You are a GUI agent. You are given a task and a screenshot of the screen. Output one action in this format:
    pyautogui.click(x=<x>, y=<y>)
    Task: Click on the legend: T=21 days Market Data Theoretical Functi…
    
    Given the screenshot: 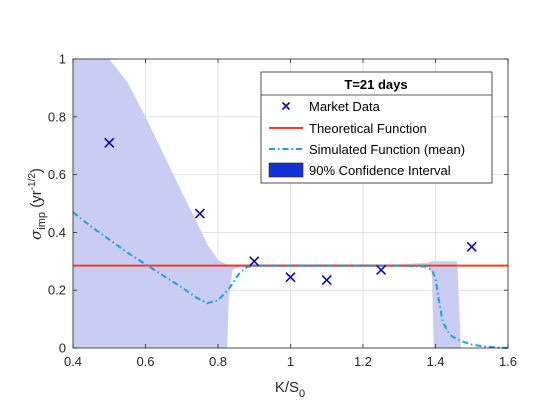 What is the action you would take?
    pyautogui.click(x=376, y=127)
    